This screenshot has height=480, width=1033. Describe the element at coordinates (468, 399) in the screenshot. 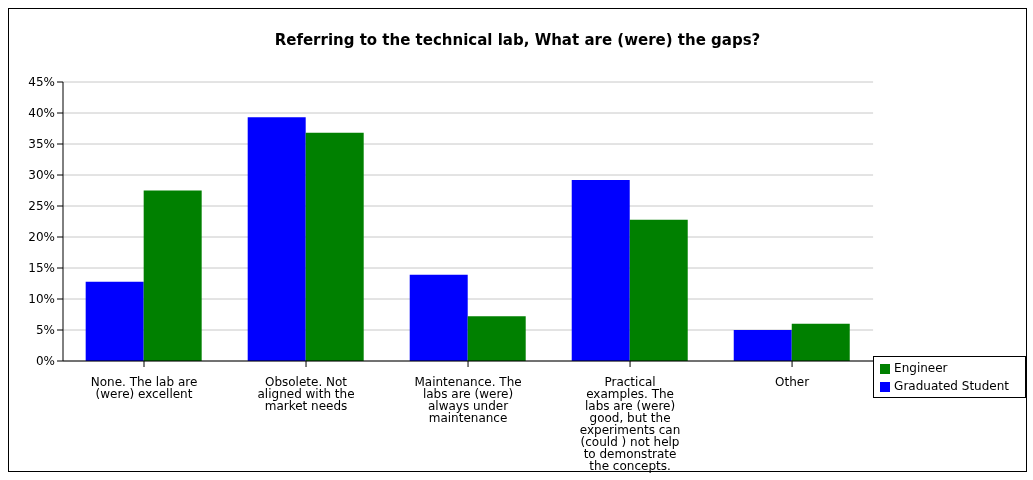

I see `x-tick-label: Maintenance. The labs are (were) always under maintenance` at that location.